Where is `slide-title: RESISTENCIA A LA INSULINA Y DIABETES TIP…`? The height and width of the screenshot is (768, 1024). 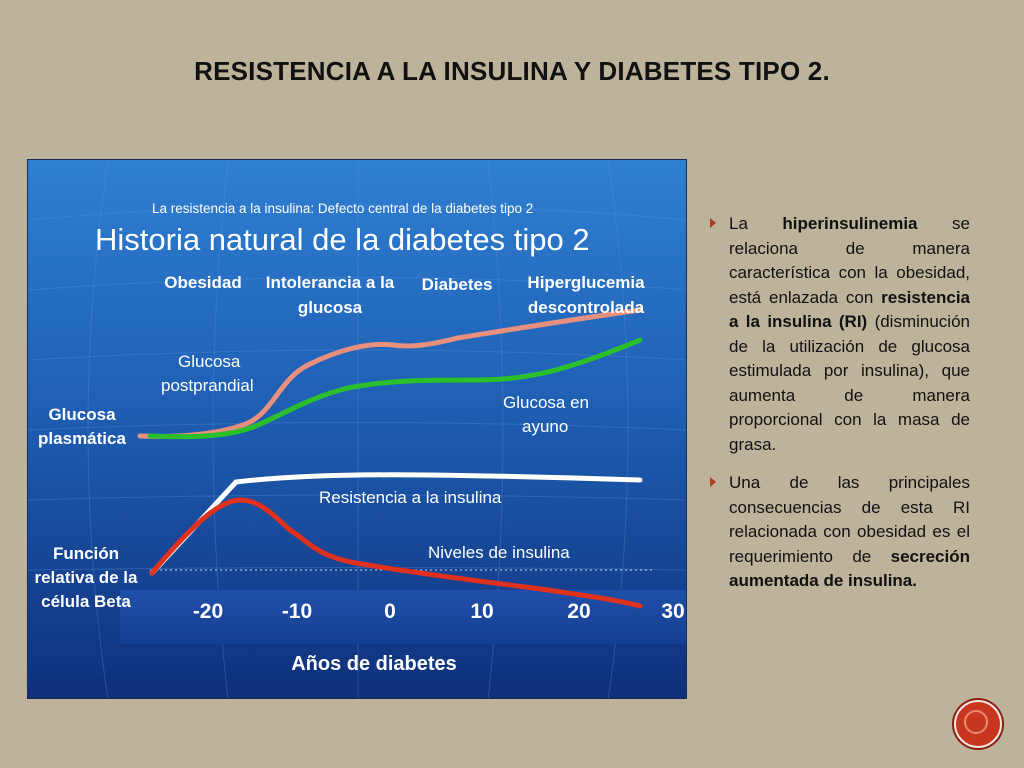 slide-title: RESISTENCIA A LA INSULINA Y DIABETES TIP… is located at coordinates (512, 71).